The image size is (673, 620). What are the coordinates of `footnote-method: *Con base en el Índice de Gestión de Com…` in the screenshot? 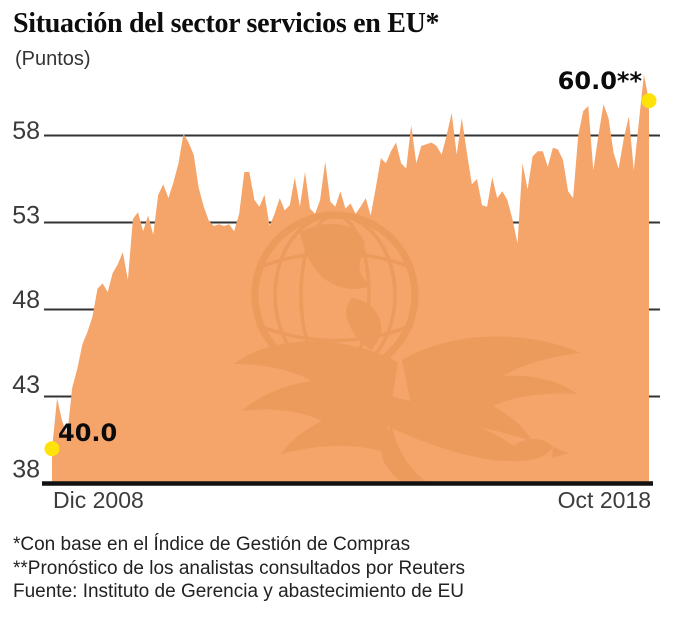 It's located at (212, 544).